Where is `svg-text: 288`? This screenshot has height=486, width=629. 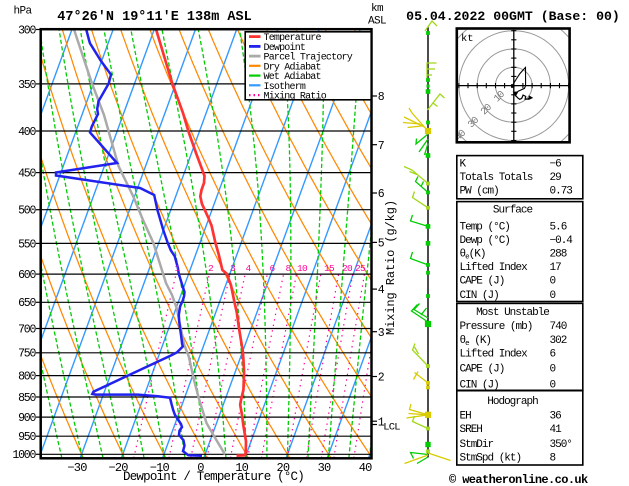 svg-text: 288 is located at coordinates (558, 255).